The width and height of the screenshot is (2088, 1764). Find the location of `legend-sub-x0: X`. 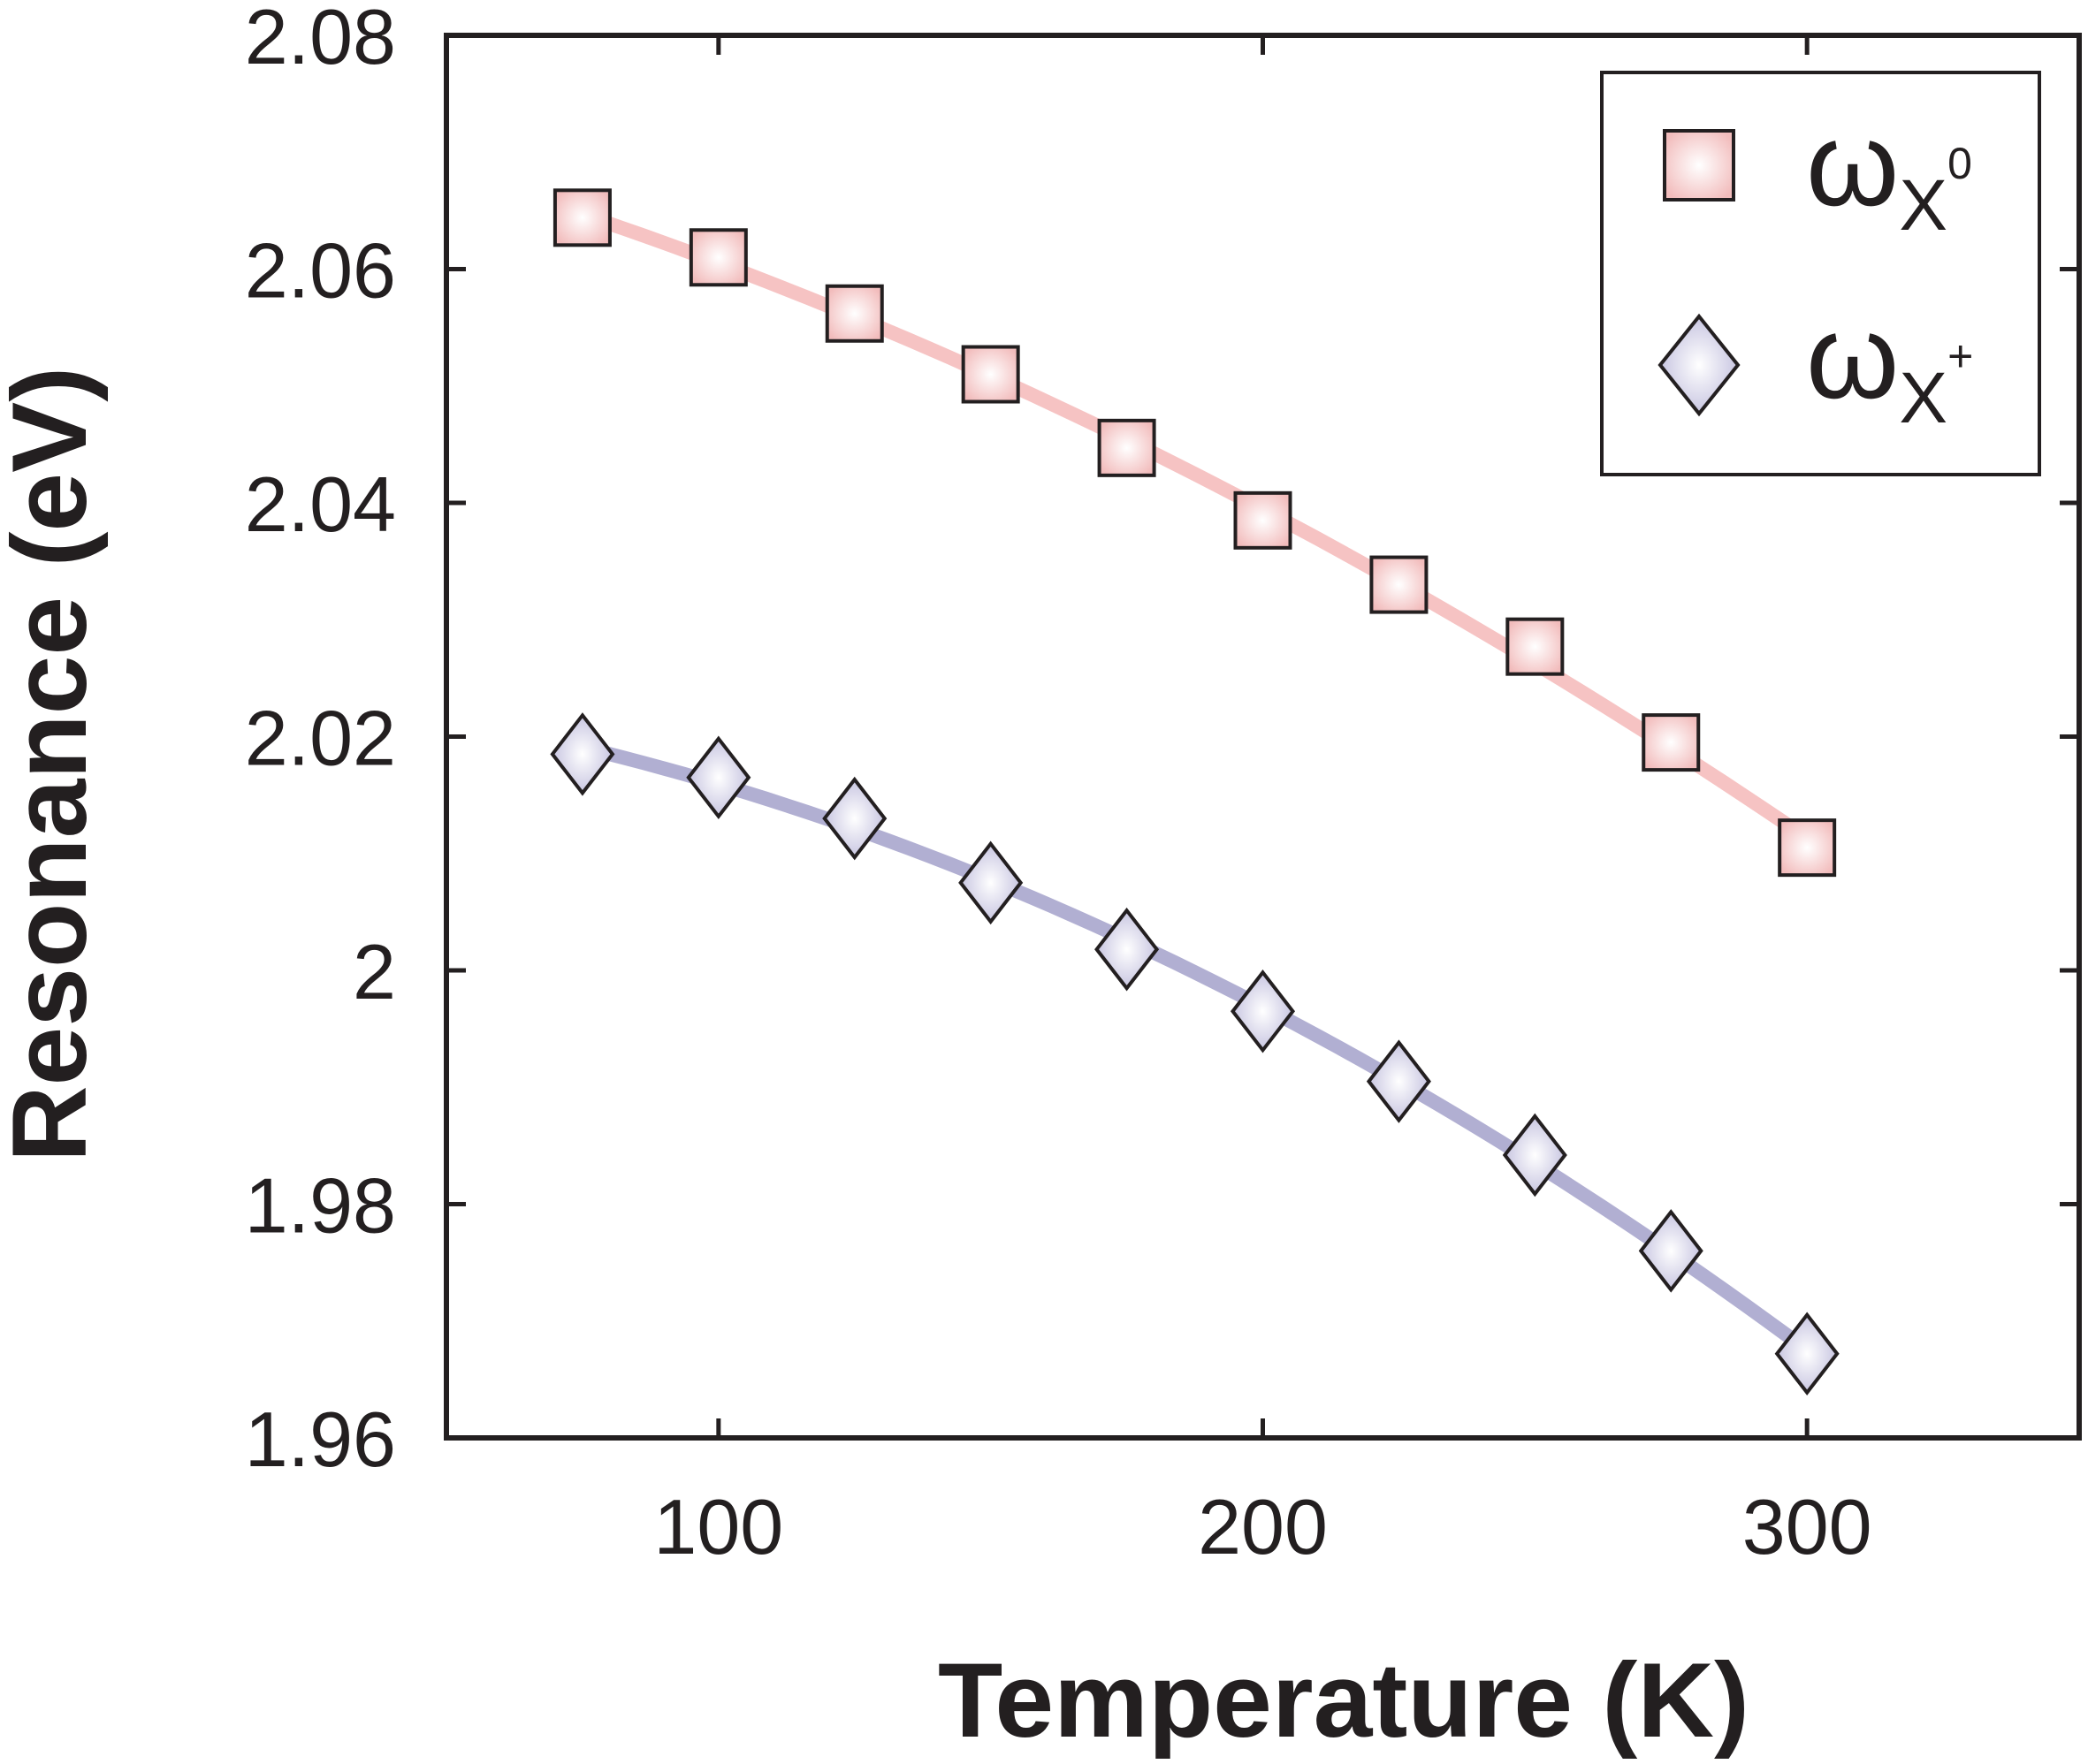

legend-sub-x0: X is located at coordinates (1923, 206).